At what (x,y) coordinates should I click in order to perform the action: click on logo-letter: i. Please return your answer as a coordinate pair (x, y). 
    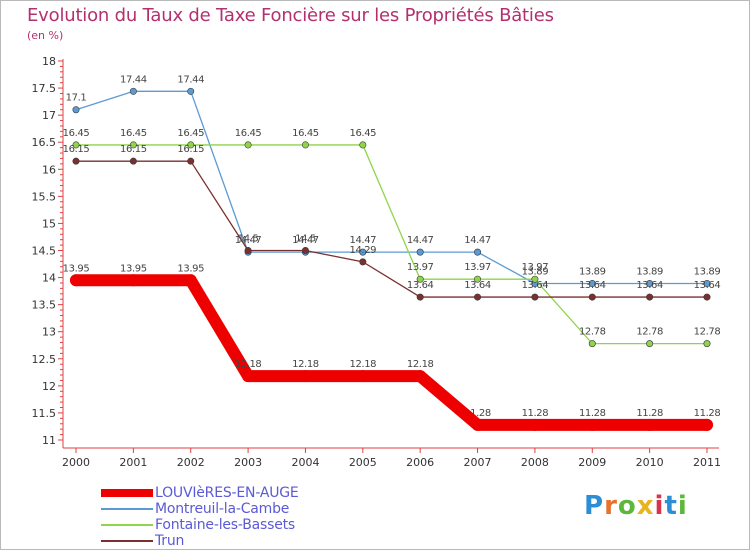
    Looking at the image, I should click on (682, 506).